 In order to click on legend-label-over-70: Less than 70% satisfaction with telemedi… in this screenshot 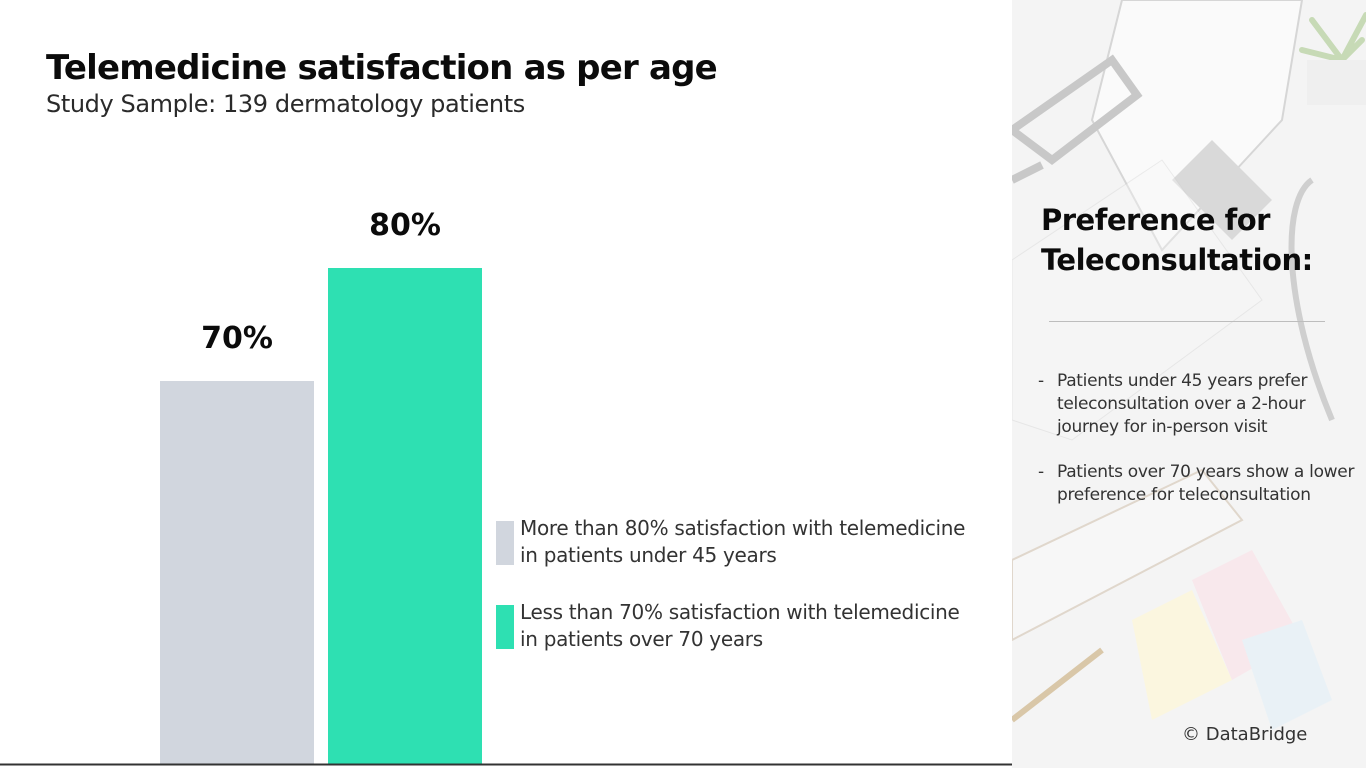, I will do `click(740, 625)`.